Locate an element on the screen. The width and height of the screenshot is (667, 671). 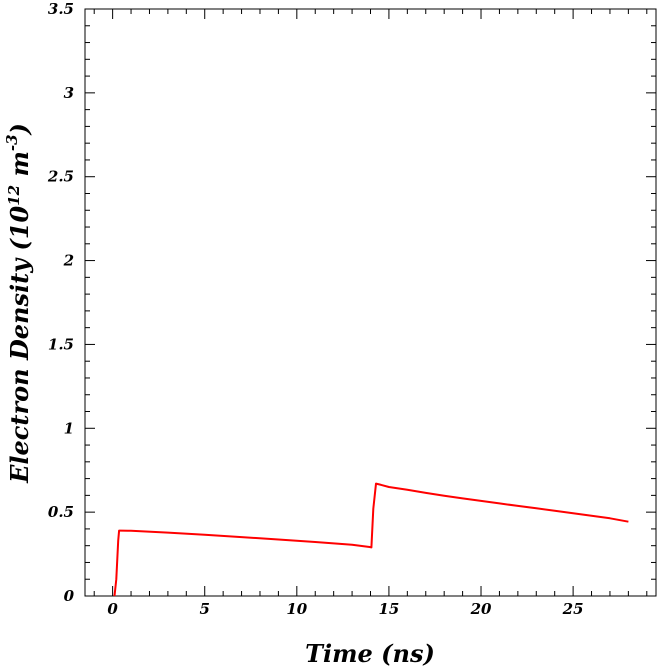
y-tick-label: 2.5 is located at coordinates (60, 177).